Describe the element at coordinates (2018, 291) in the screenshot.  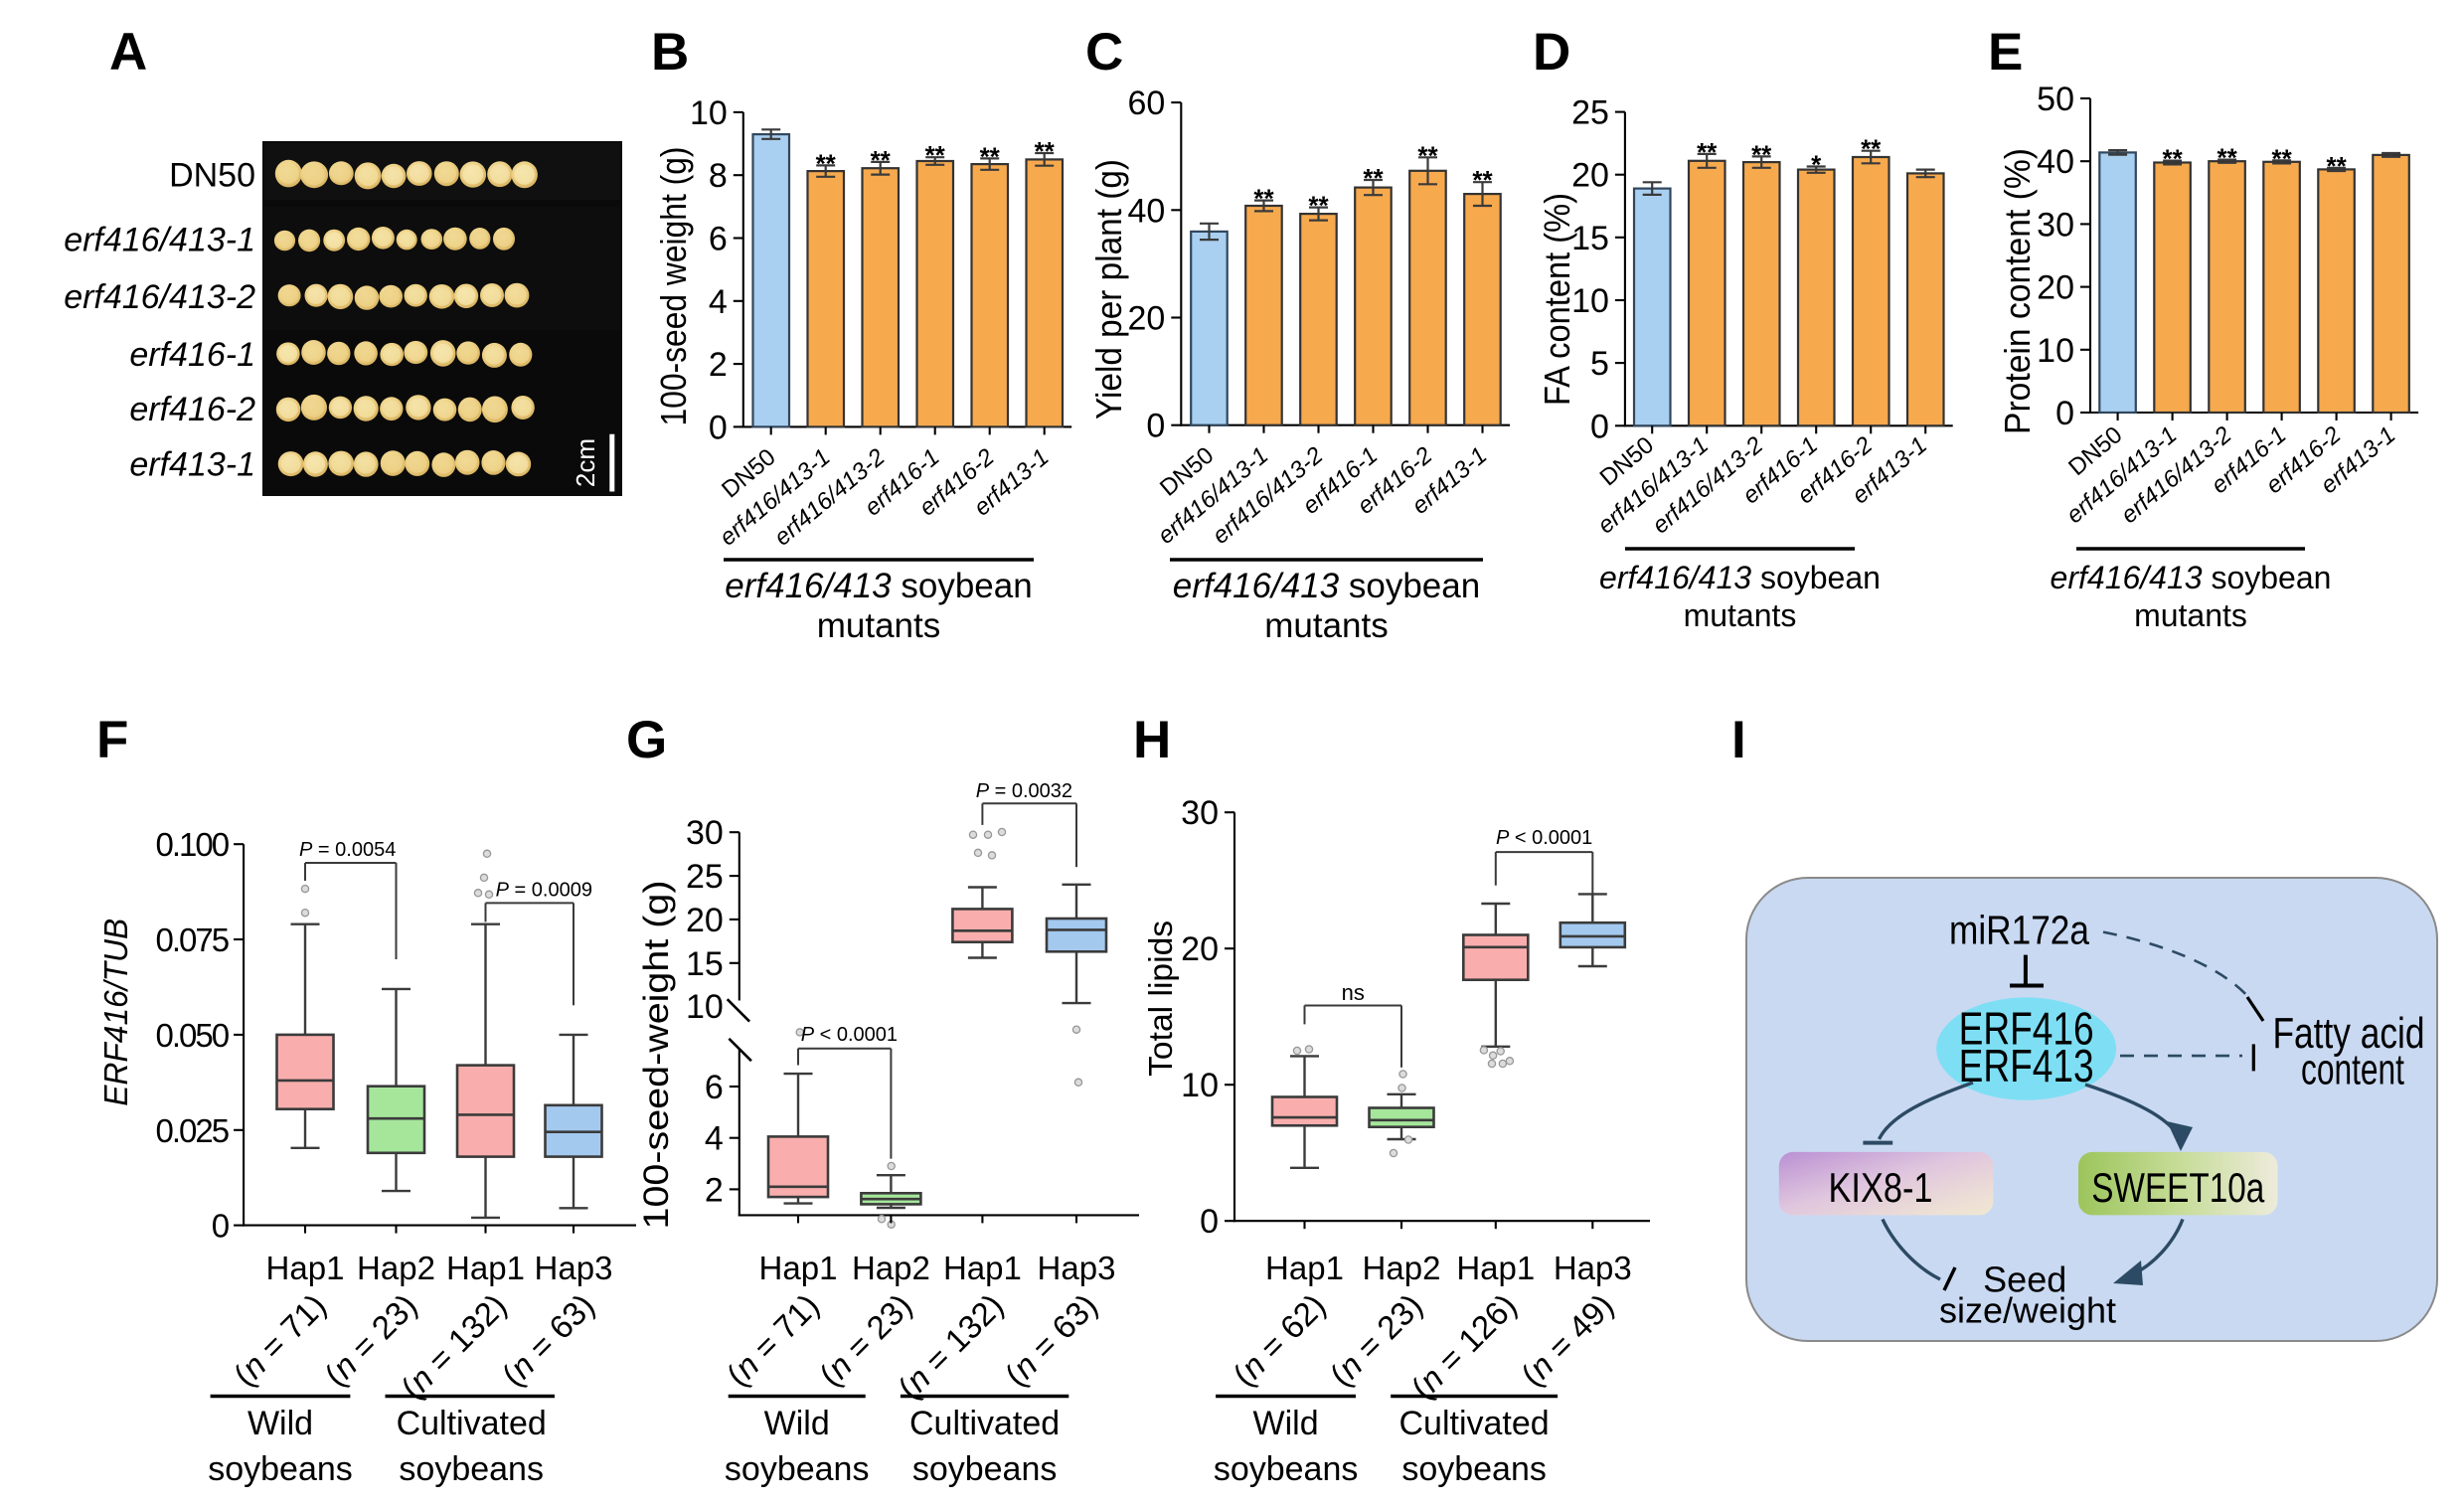
I see `svg-text: Protein content (%)` at that location.